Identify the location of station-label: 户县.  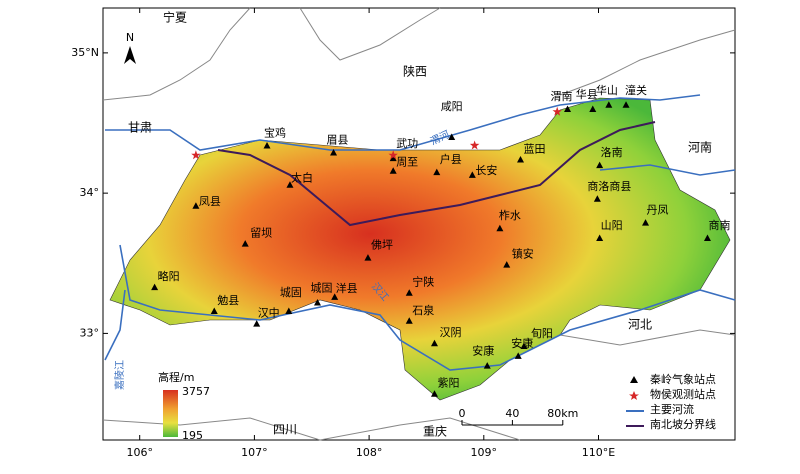
(451, 159).